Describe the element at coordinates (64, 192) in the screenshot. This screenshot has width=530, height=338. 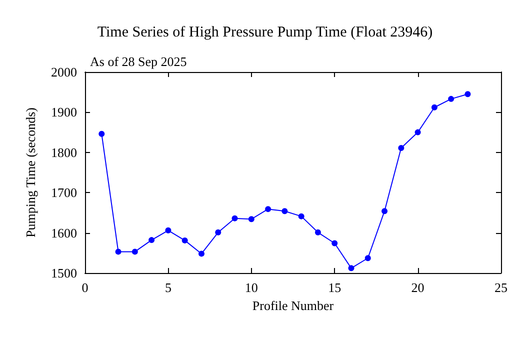
I see `y-tick-label: 1700` at that location.